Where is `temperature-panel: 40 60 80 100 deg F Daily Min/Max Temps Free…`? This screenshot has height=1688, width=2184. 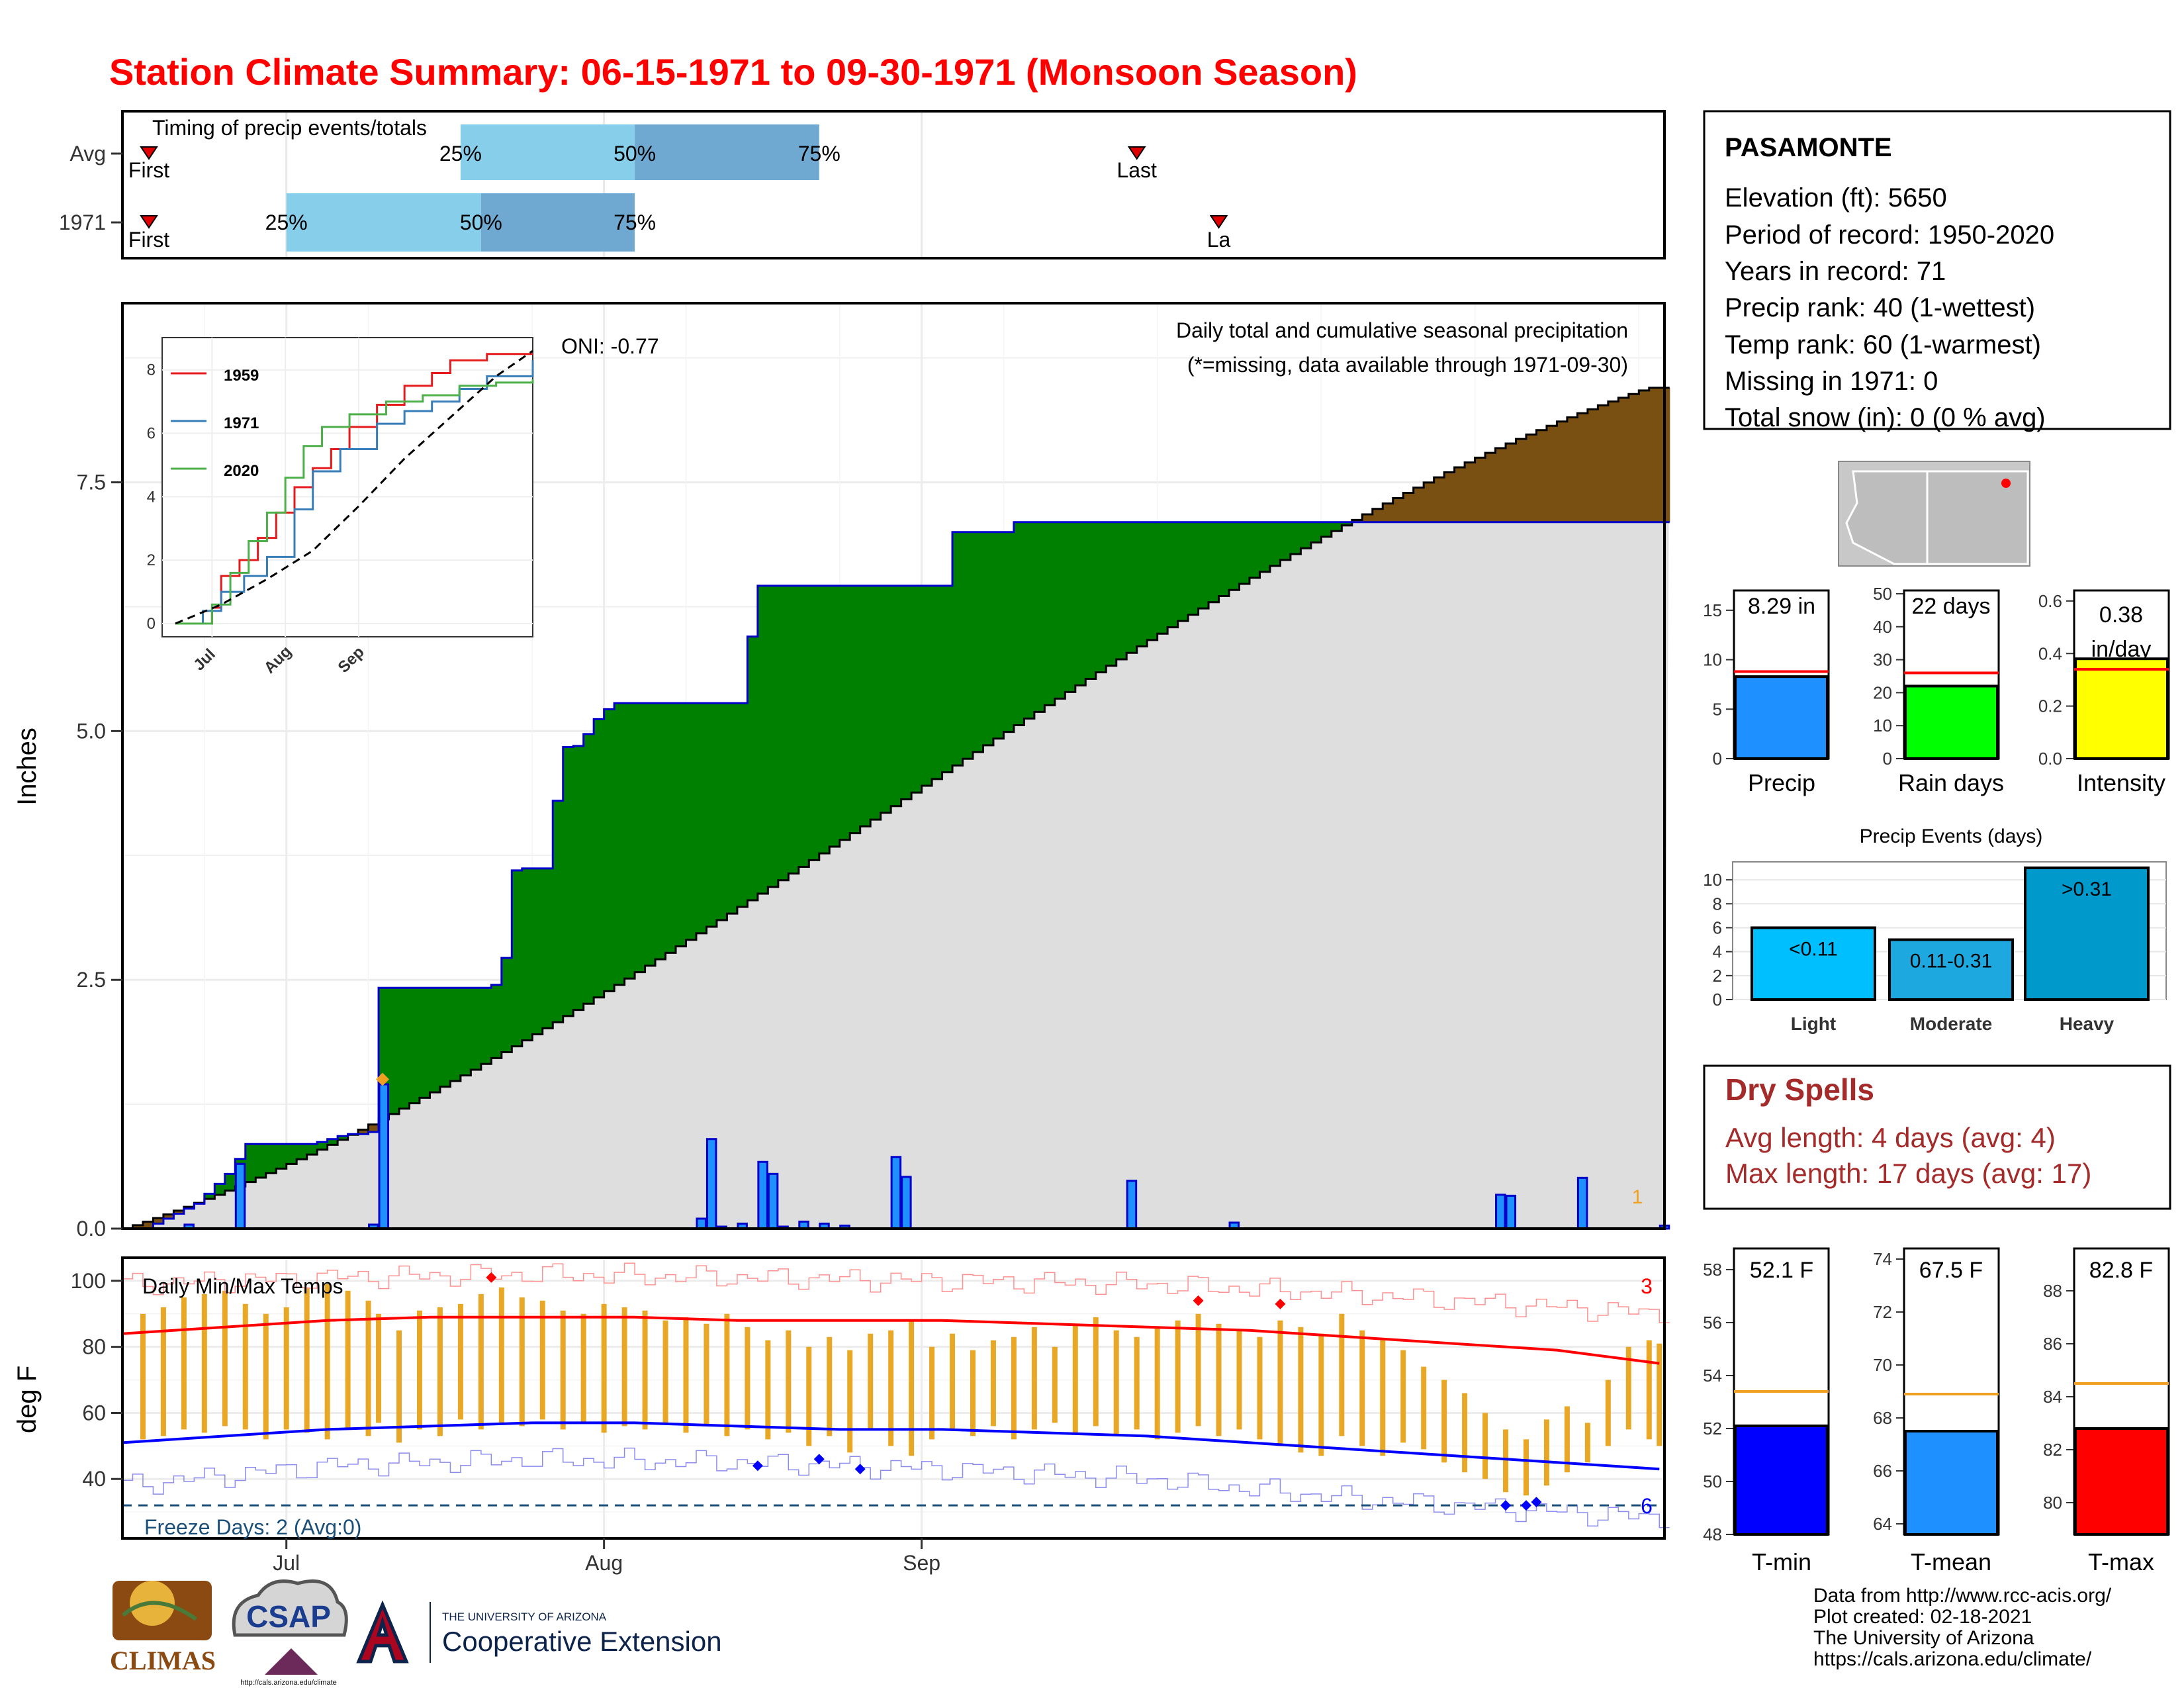 temperature-panel: 40 60 80 100 deg F Daily Min/Max Temps Free… is located at coordinates (842, 1415).